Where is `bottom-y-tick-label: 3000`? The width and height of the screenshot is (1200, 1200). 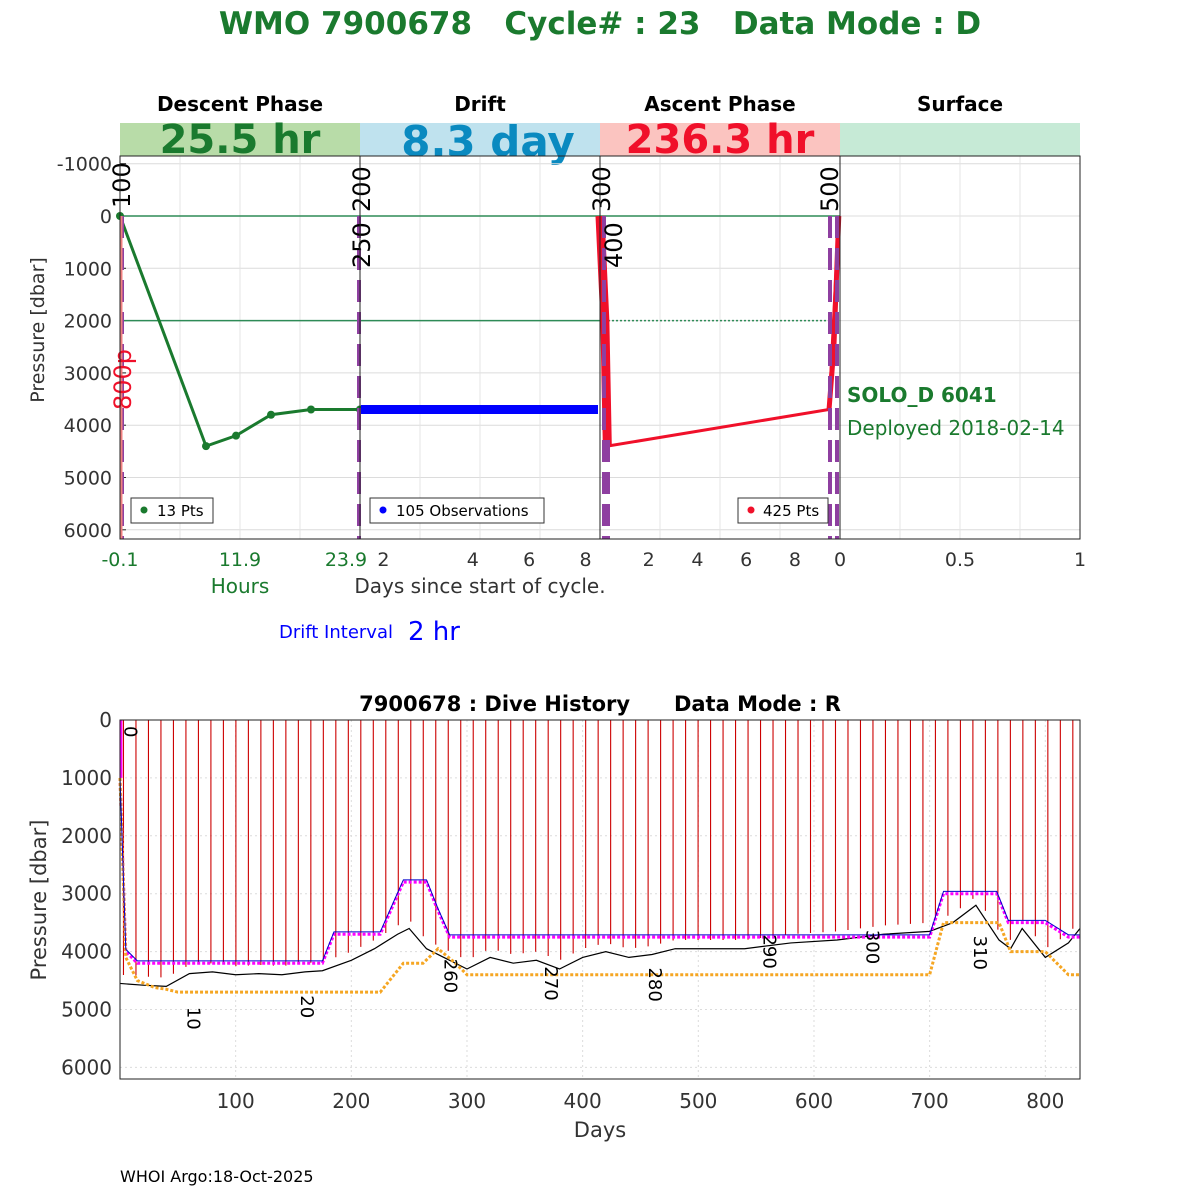
bottom-y-tick-label: 3000 is located at coordinates (86, 894).